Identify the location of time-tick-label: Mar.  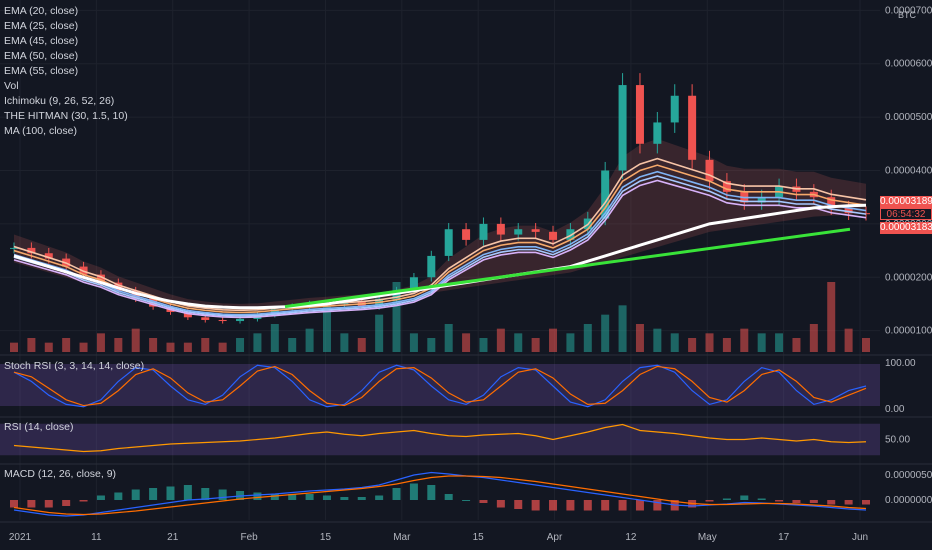
(402, 537).